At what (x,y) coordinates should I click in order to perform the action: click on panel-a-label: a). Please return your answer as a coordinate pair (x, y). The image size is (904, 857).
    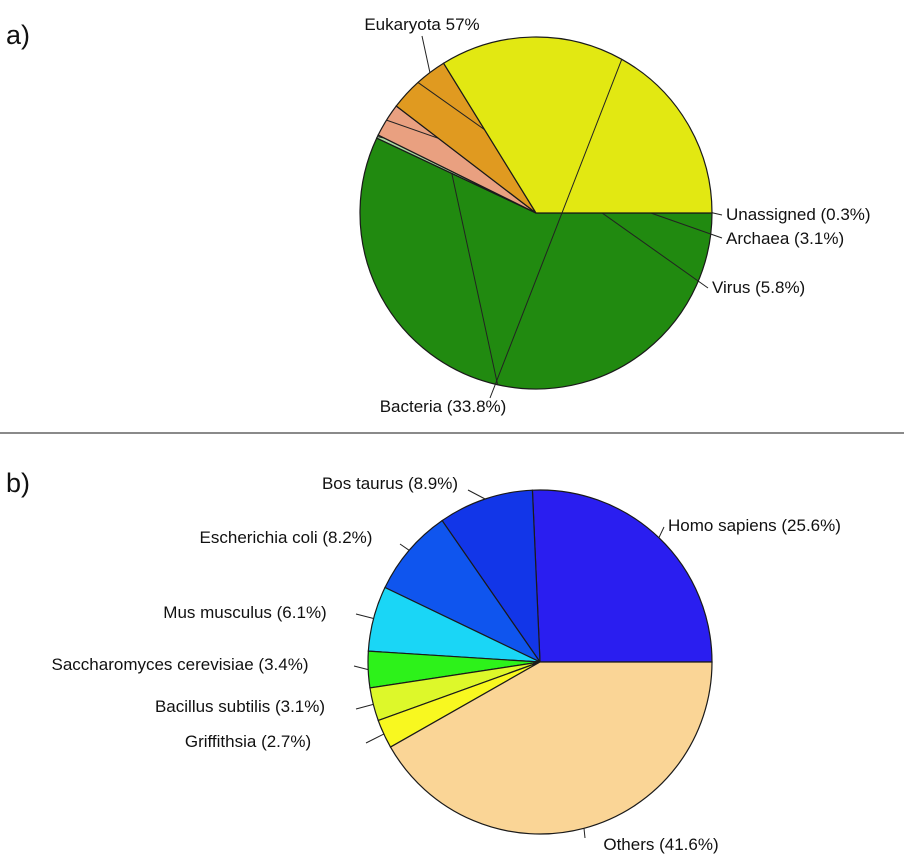
    Looking at the image, I should click on (18, 35).